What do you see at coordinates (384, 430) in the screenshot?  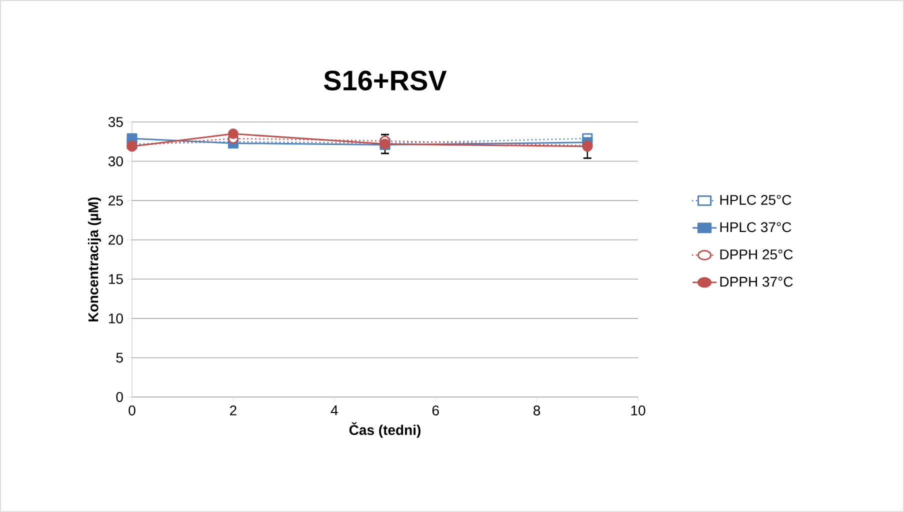 I see `x-axis-title: Čas (tedni)` at bounding box center [384, 430].